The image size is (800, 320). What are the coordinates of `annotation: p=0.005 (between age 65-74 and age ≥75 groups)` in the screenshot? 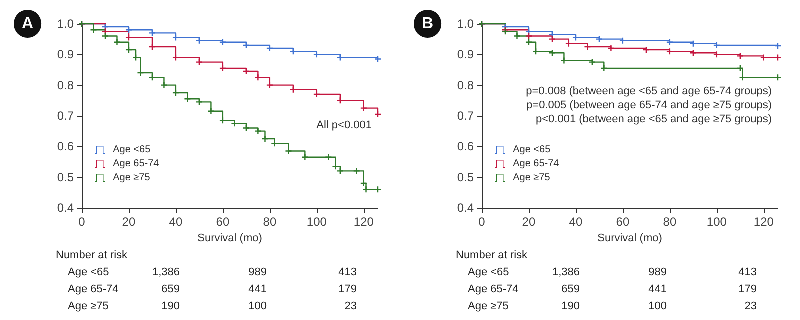 It's located at (649, 106).